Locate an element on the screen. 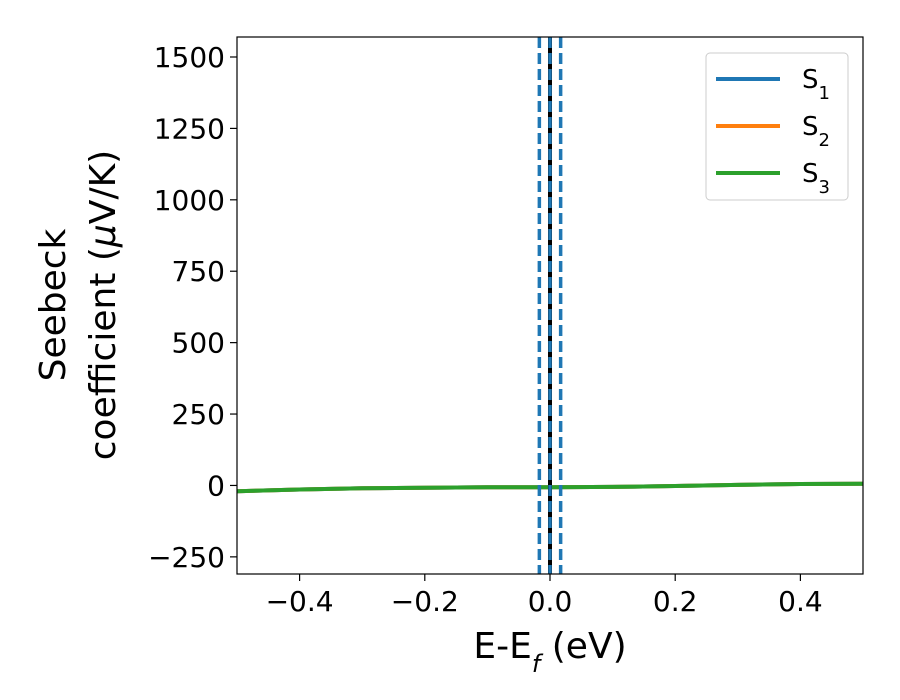  legend-label: S1 is located at coordinates (816, 84).